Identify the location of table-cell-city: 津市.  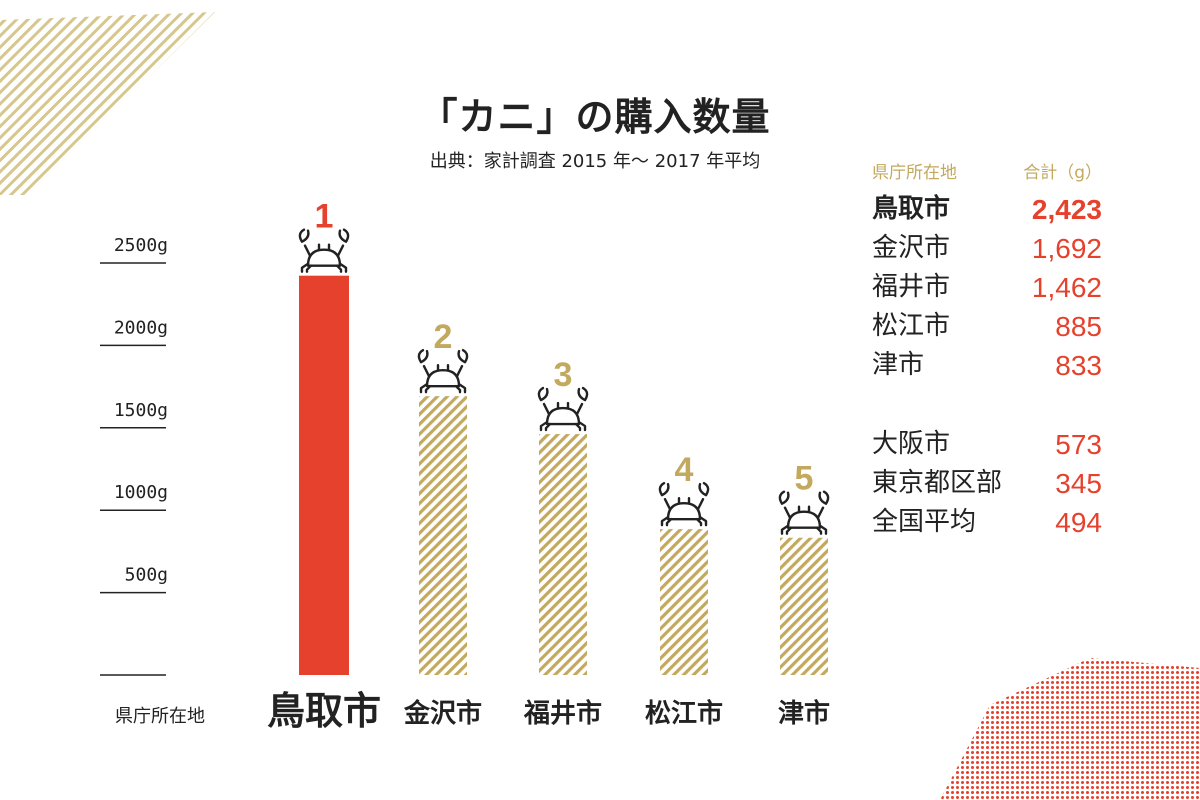
(898, 365).